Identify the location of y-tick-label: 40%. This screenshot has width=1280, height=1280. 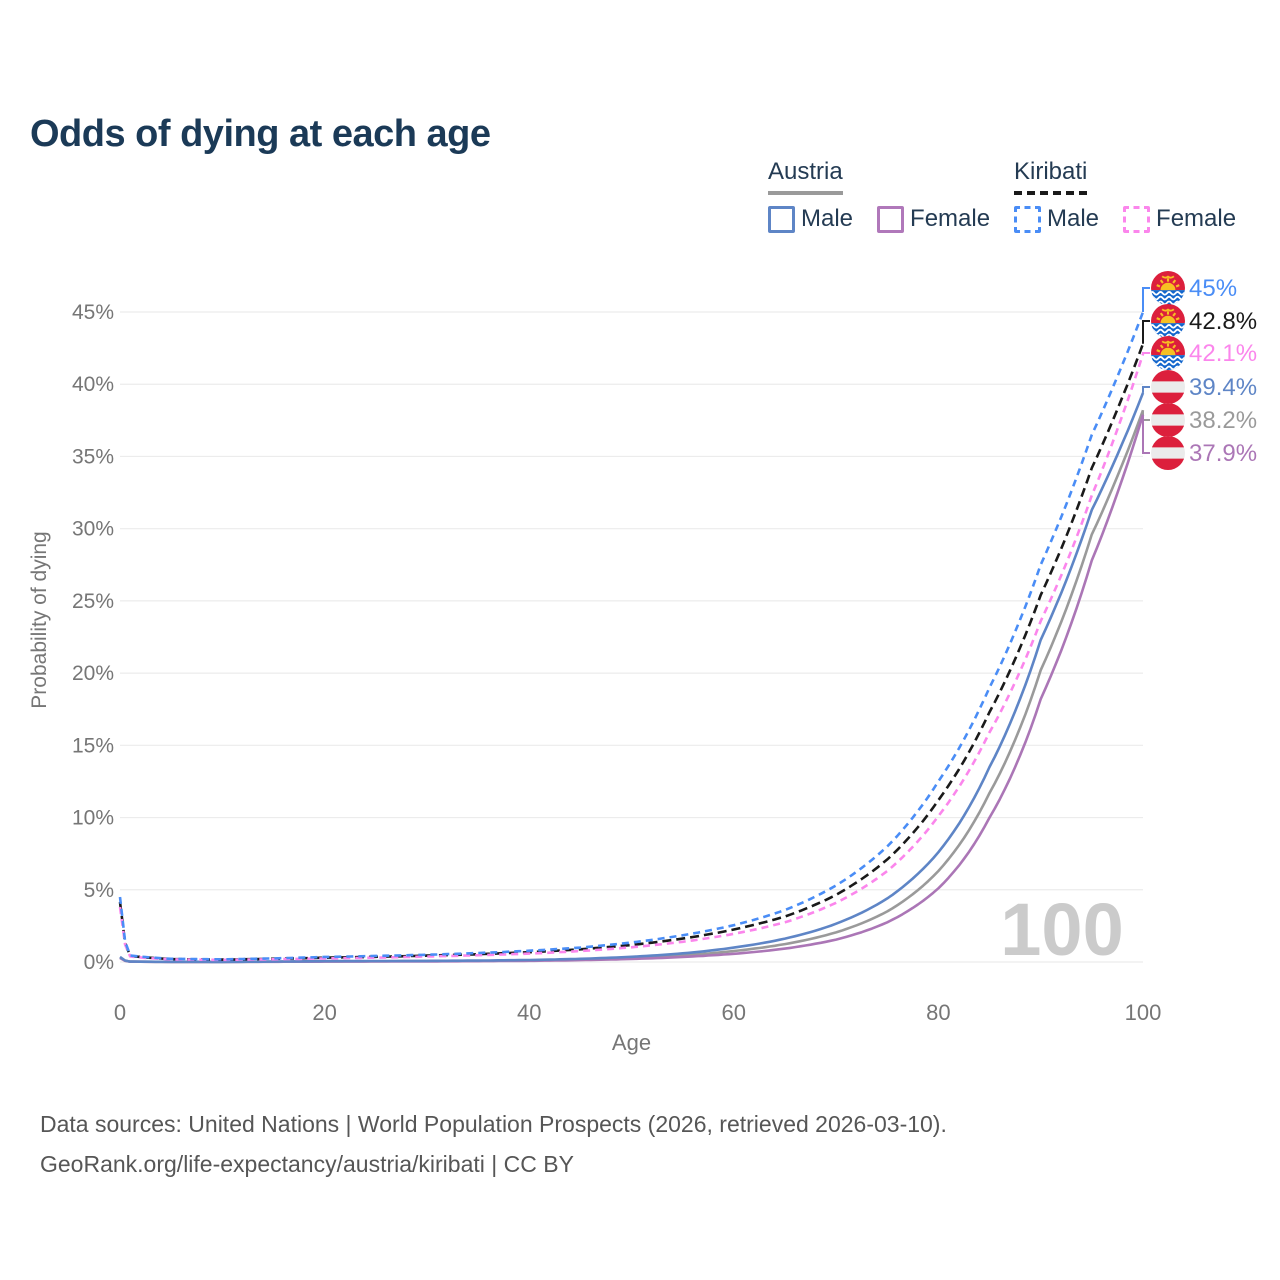
(93, 384).